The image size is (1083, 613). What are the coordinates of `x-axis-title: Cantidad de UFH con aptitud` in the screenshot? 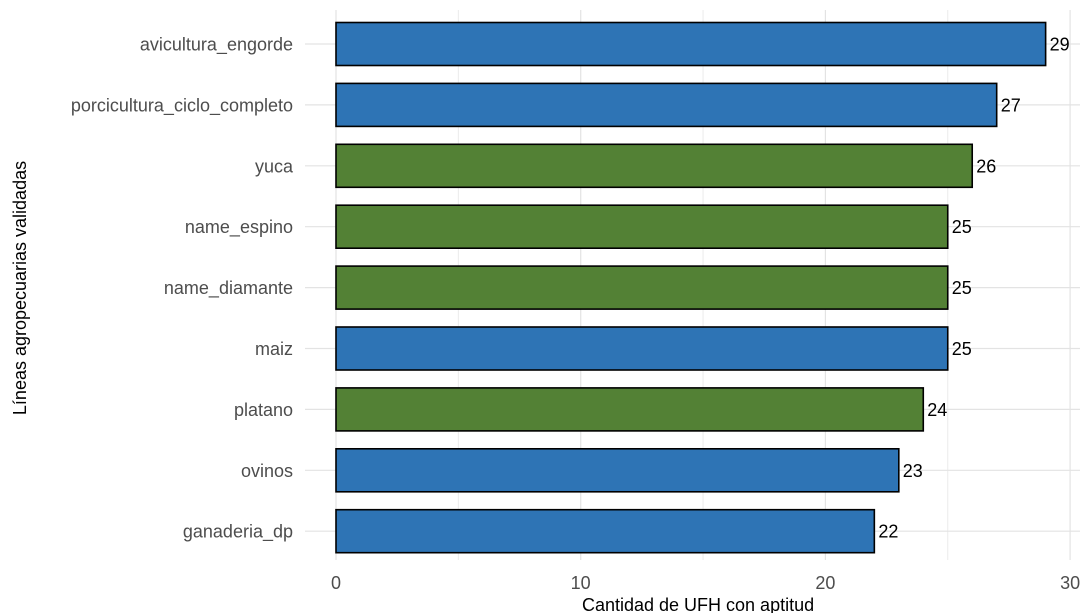 It's located at (698, 604).